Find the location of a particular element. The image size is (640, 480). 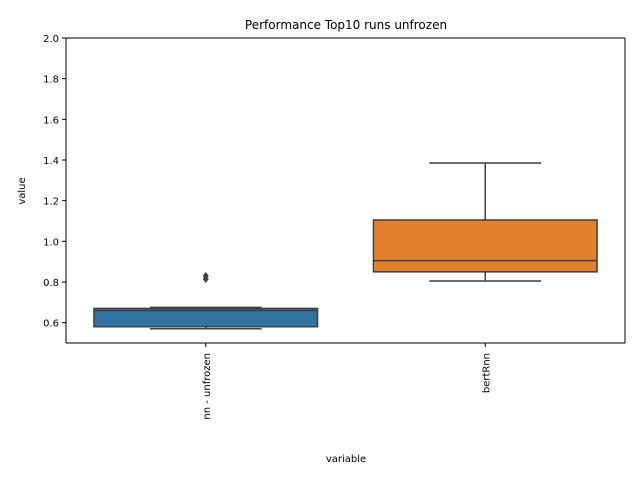

chart-title: Performance Top10 runs unfrozen is located at coordinates (346, 25).